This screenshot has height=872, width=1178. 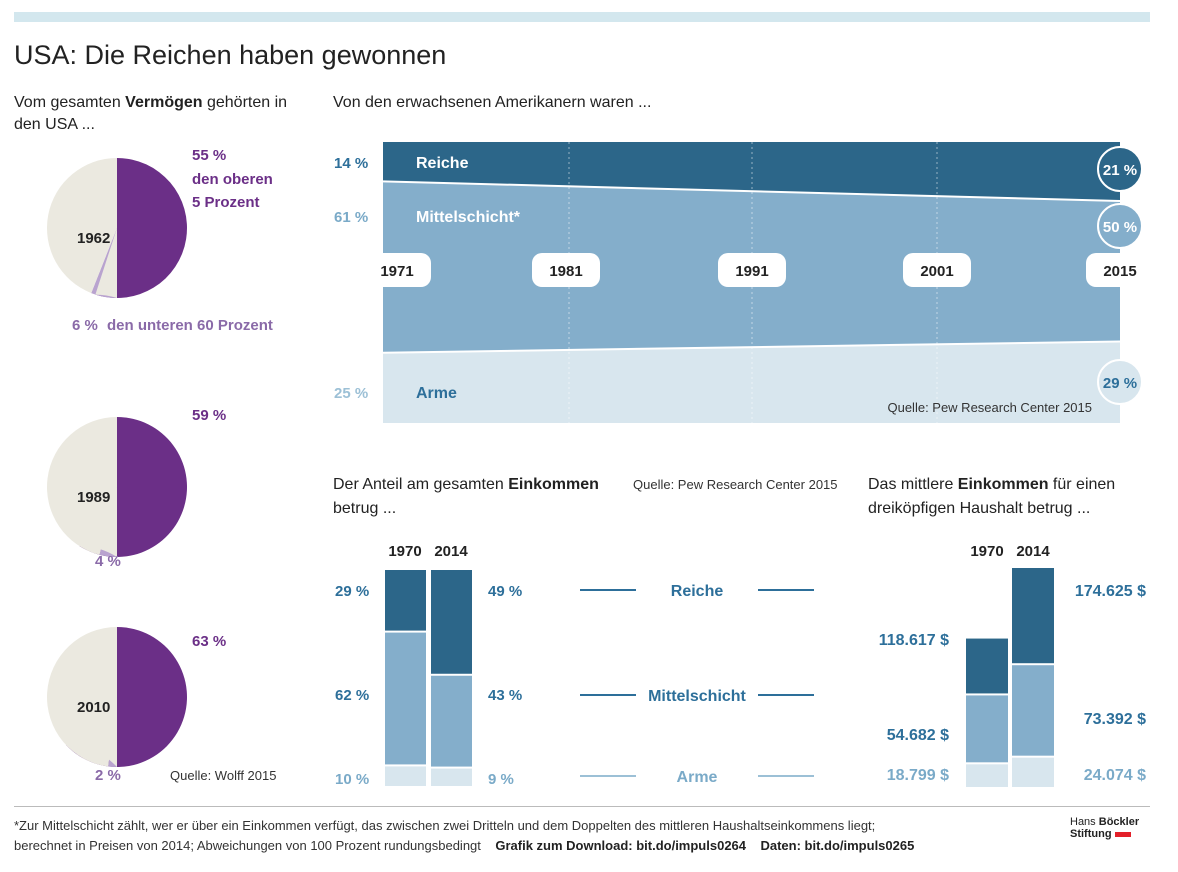 I want to click on pie-year-label-1962: 1962, so click(x=93, y=238).